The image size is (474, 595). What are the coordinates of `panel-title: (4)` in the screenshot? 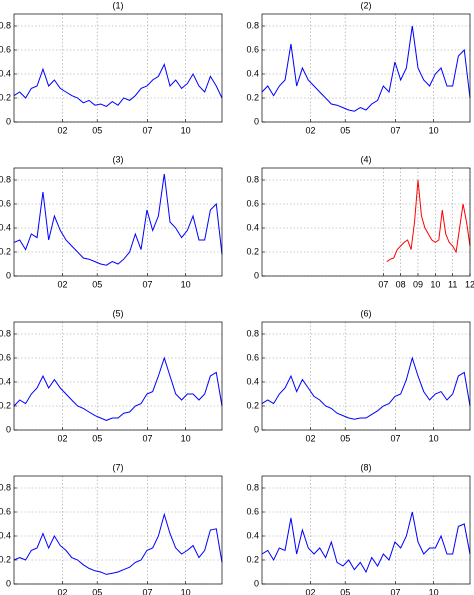 It's located at (366, 159).